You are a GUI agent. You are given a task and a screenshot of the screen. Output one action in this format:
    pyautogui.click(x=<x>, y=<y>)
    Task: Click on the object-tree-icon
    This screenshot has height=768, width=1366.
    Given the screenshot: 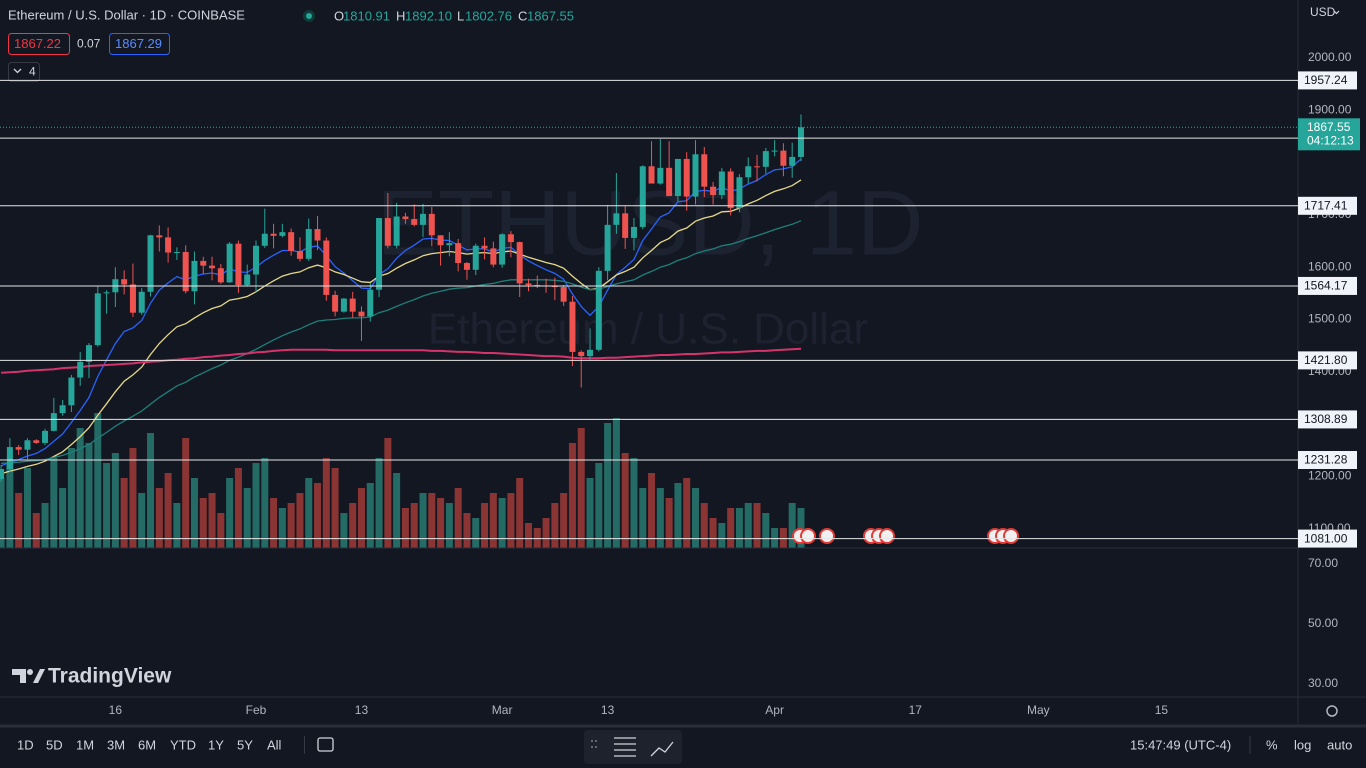 What is the action you would take?
    pyautogui.click(x=625, y=747)
    